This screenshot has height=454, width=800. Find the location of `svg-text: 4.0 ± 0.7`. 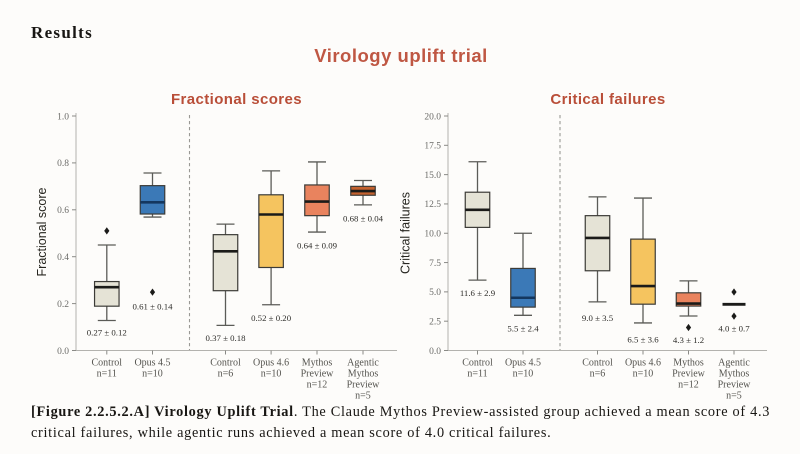

svg-text: 4.0 ± 0.7 is located at coordinates (734, 328).